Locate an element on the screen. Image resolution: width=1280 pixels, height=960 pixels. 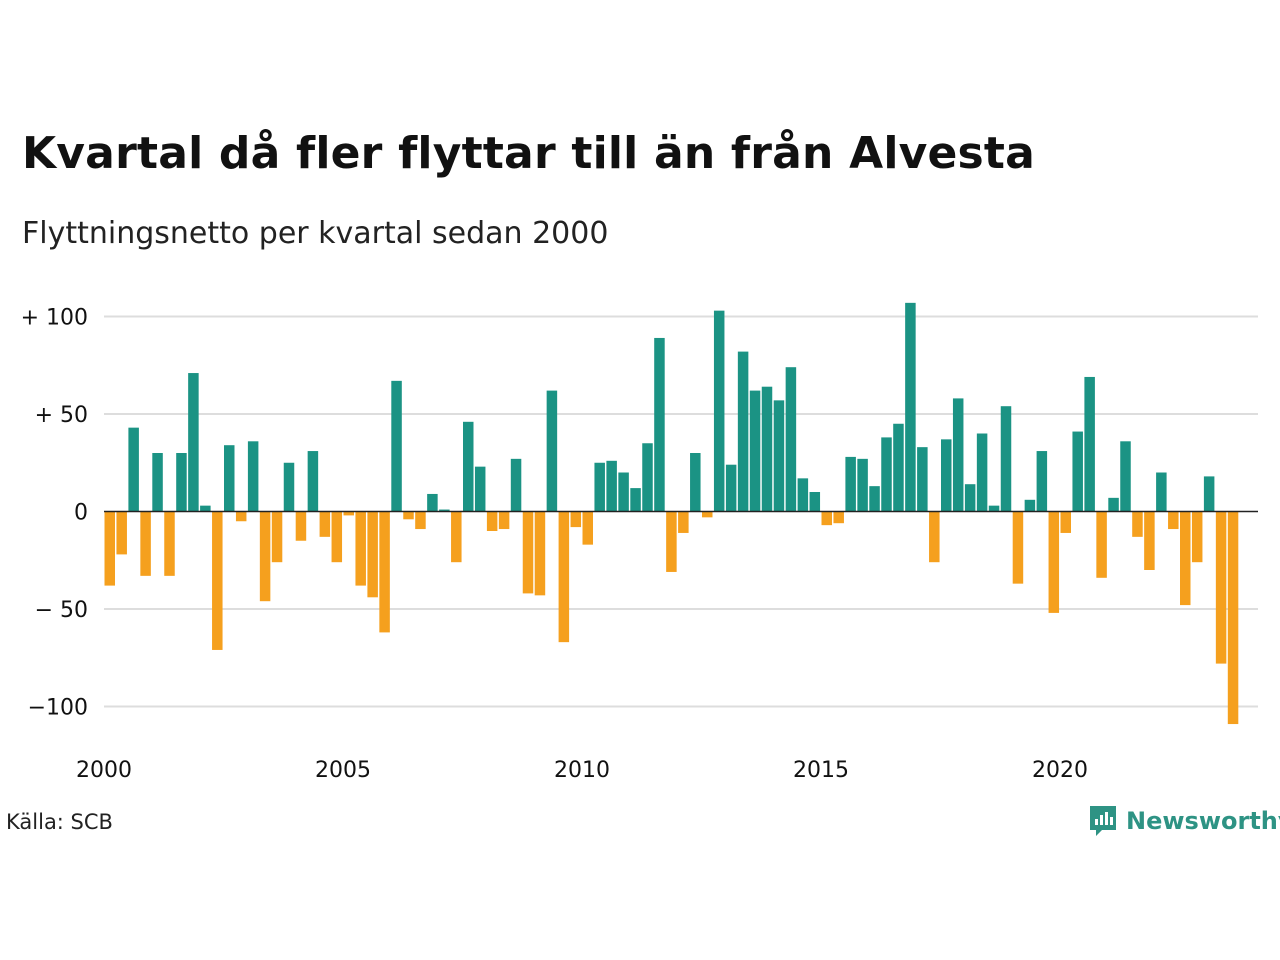
x-tick-label: 2010 is located at coordinates (582, 770).